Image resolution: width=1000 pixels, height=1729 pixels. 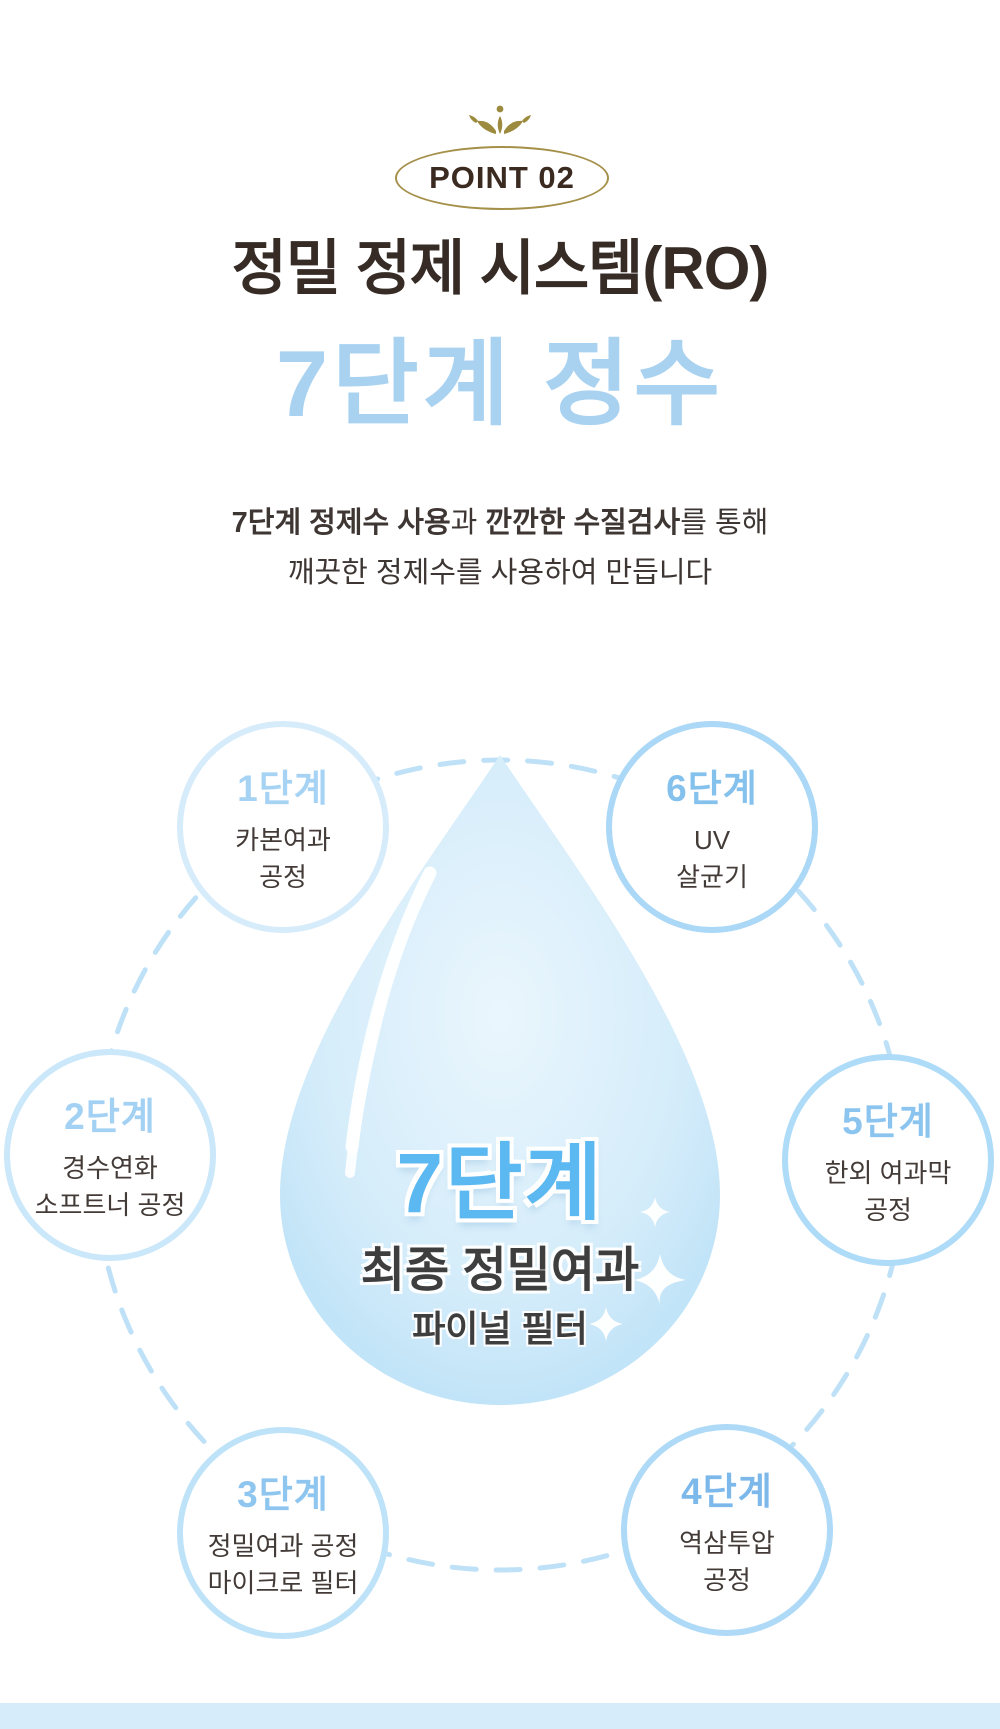 What do you see at coordinates (583, 523) in the screenshot?
I see `description-bold-2: 깐깐한 수질검사` at bounding box center [583, 523].